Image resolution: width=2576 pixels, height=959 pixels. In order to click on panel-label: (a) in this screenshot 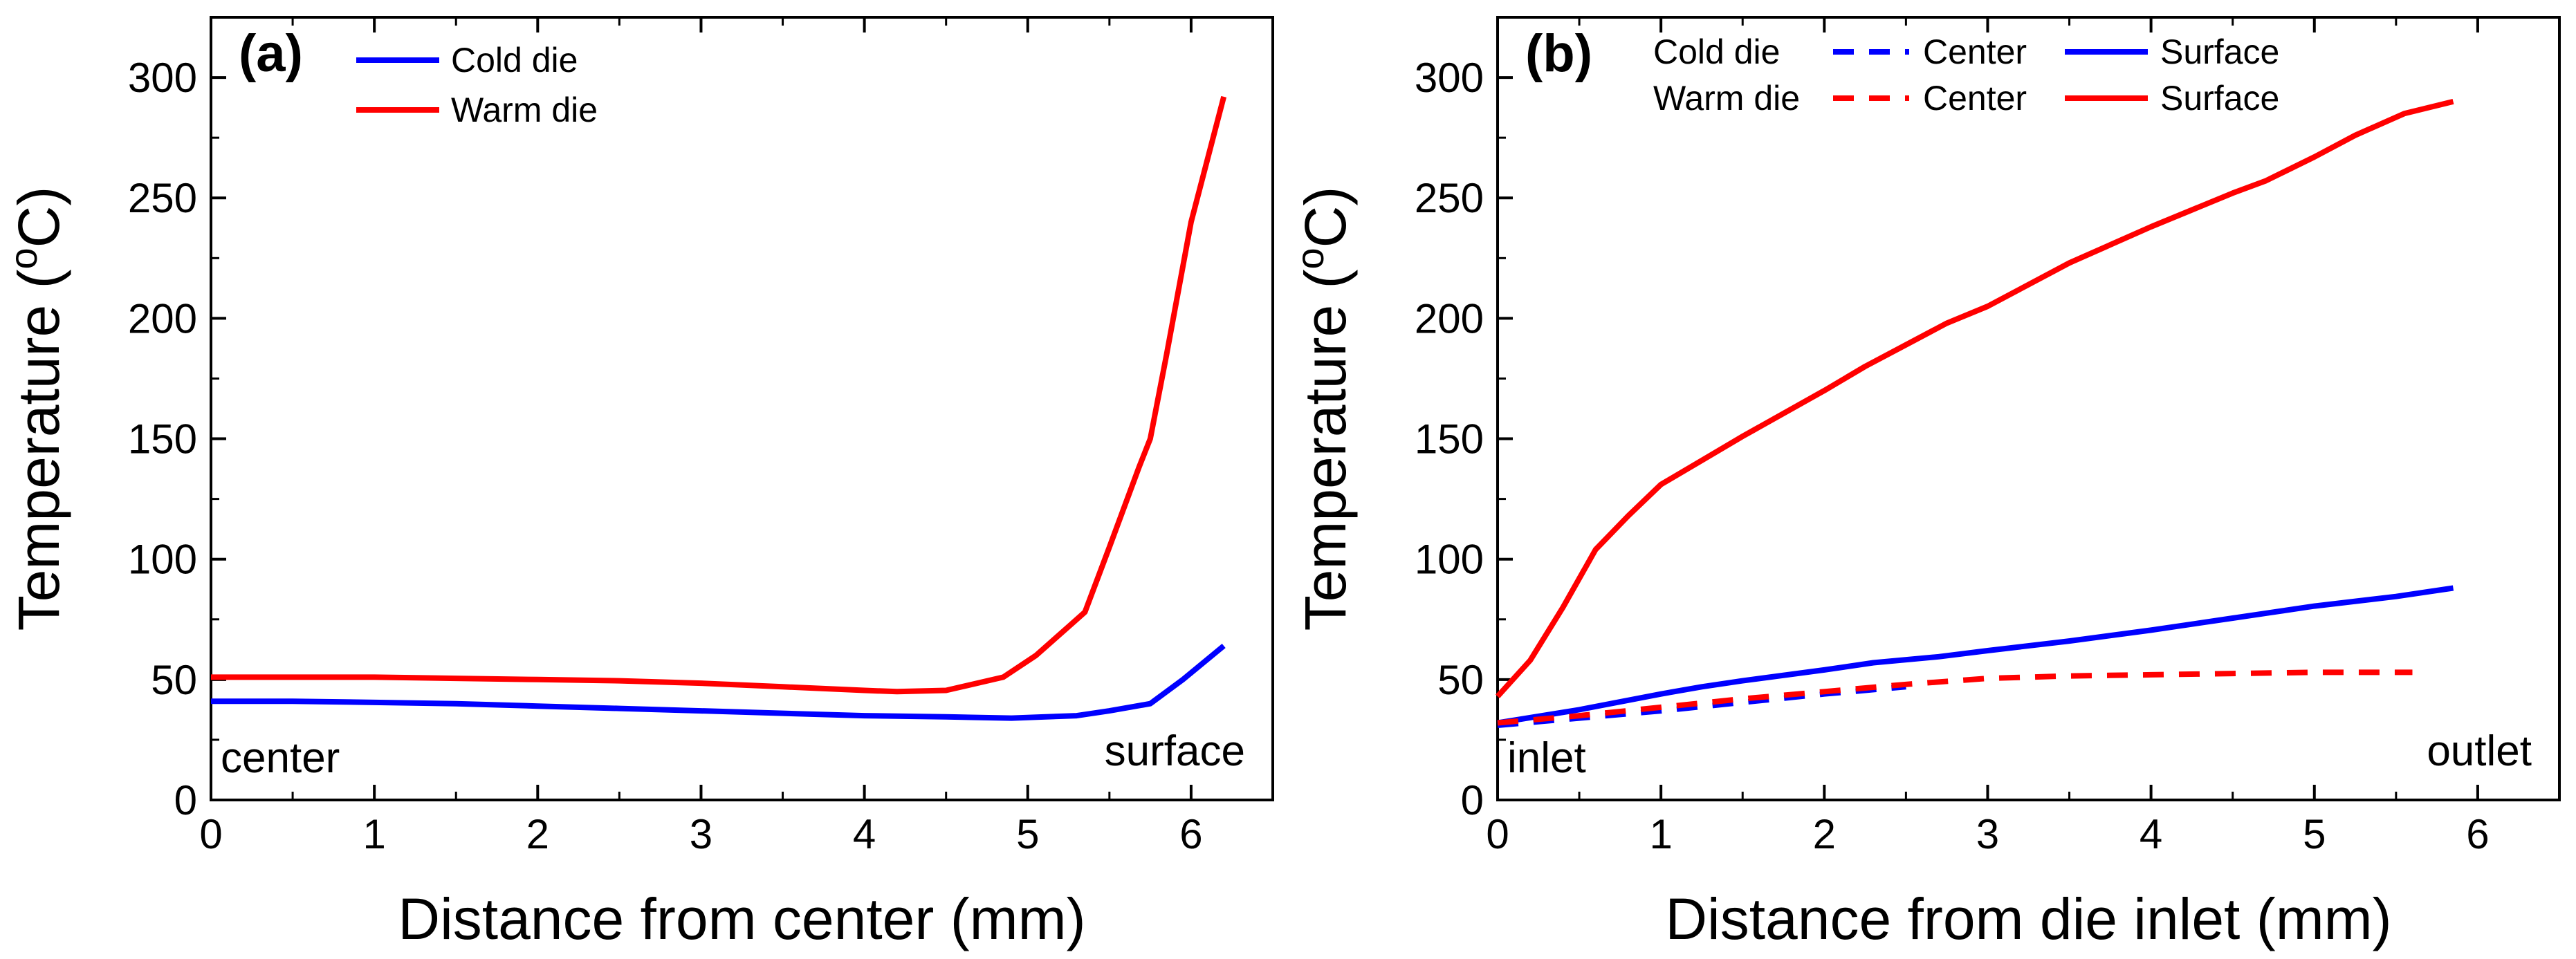, I will do `click(271, 53)`.